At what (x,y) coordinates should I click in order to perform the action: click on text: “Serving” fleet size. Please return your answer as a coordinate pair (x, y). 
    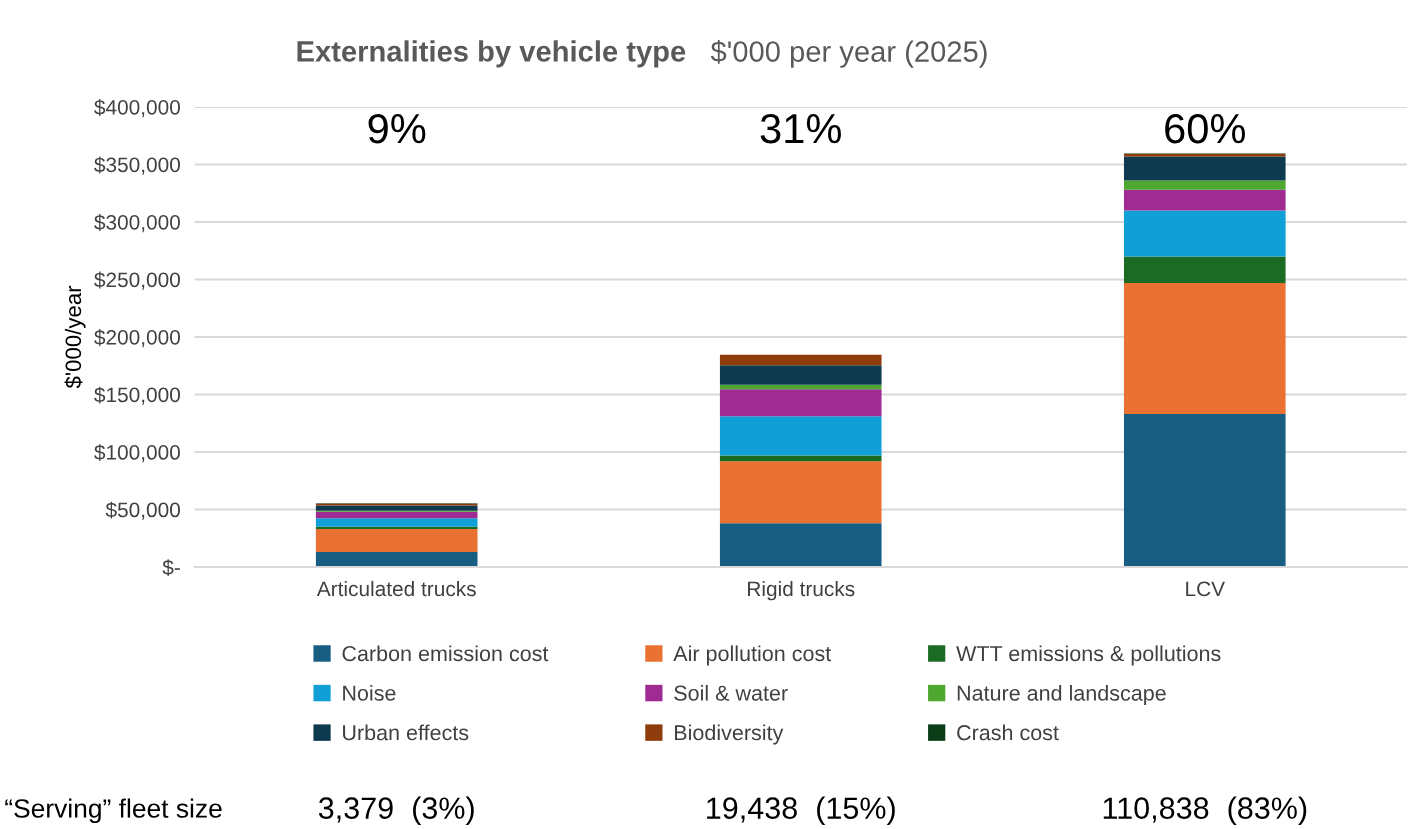
    Looking at the image, I should click on (113, 811).